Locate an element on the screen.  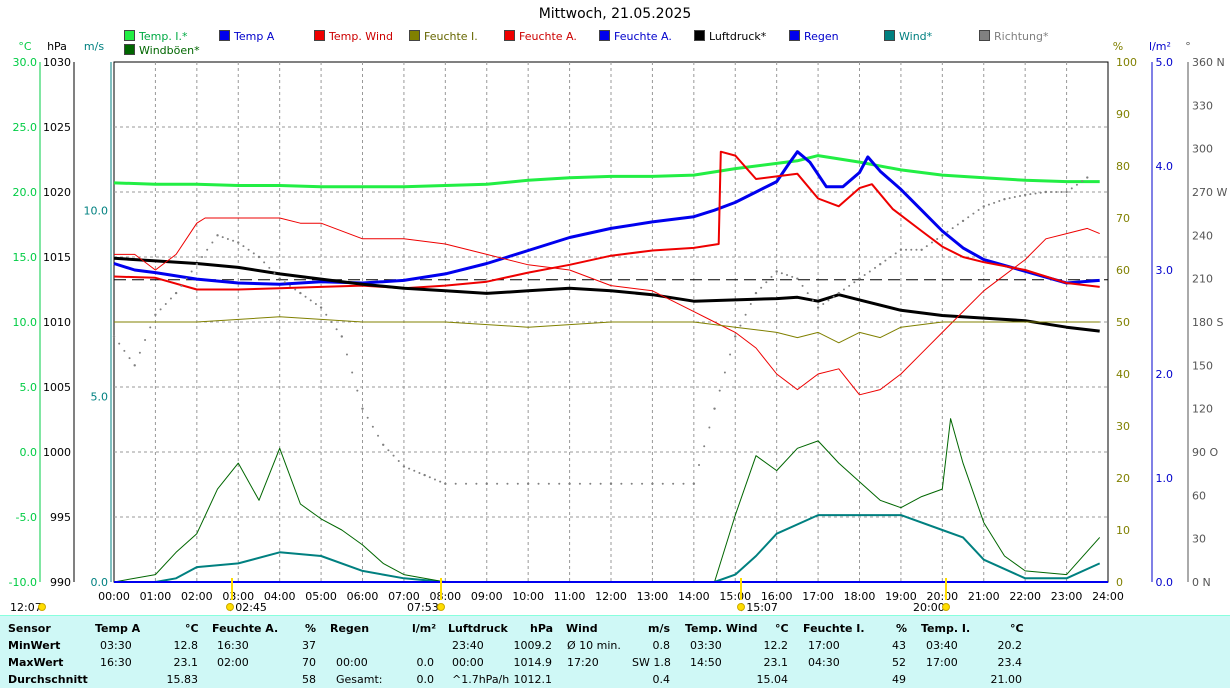
stats-header-temp-i: Temp. I. is located at coordinates (946, 628).